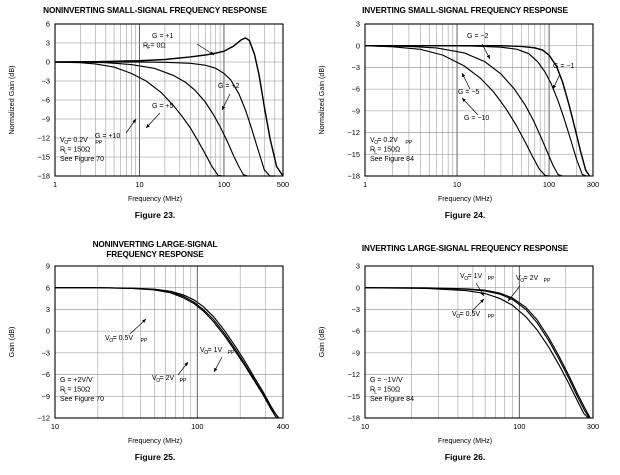  Describe the element at coordinates (116, 129) in the screenshot. I see `curve-label-gain-plus-10: G = +10` at that location.